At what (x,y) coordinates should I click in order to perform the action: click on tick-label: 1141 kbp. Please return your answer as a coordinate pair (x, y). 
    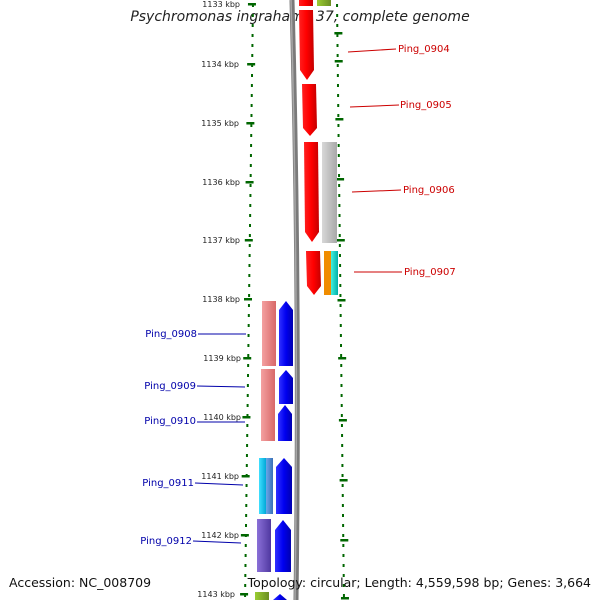
    Looking at the image, I should click on (220, 476).